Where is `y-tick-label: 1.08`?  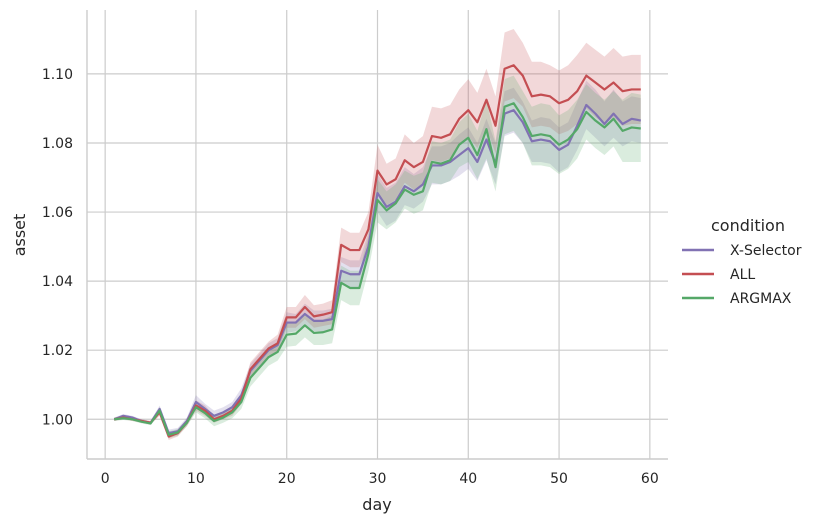 y-tick-label: 1.08 is located at coordinates (57, 144).